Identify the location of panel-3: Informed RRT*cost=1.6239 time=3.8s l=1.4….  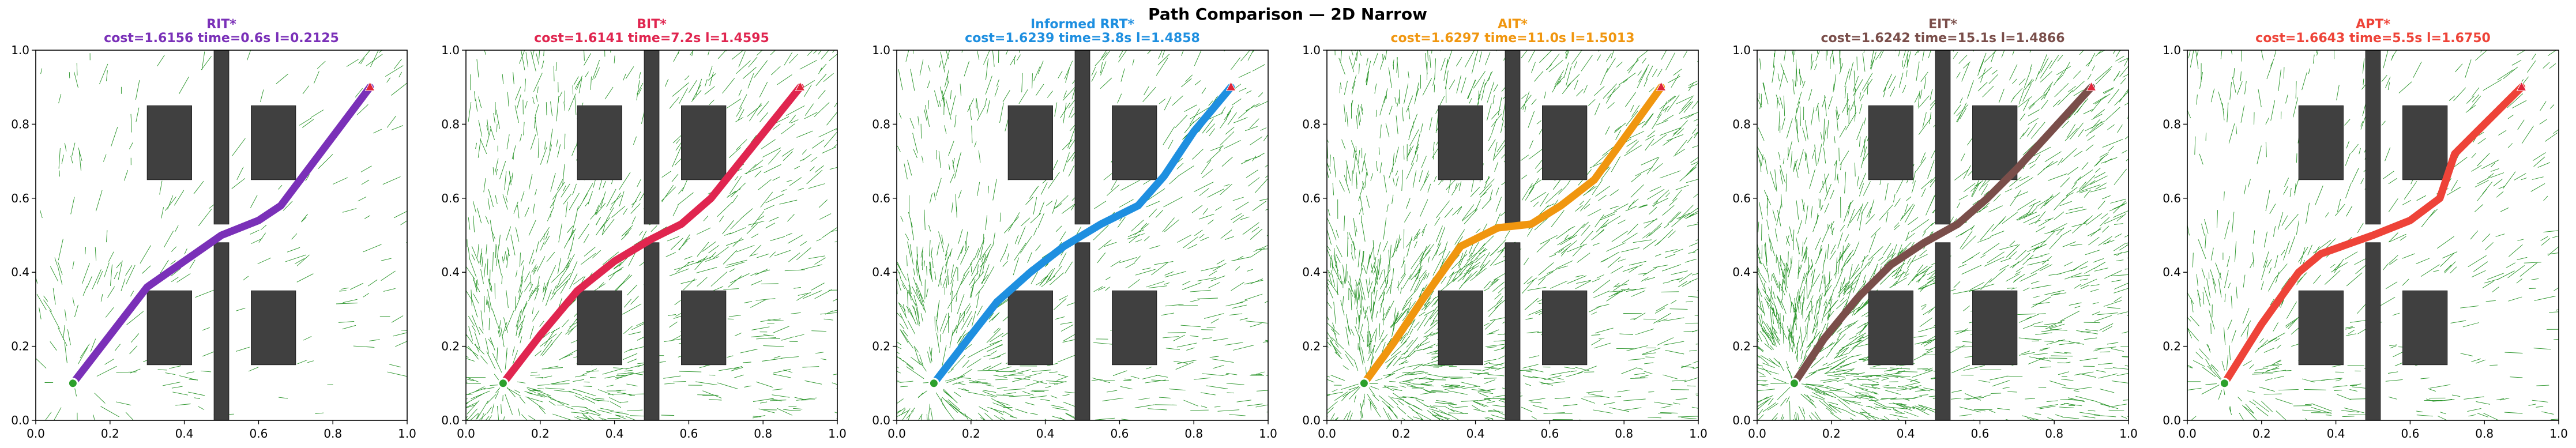
(1074, 229).